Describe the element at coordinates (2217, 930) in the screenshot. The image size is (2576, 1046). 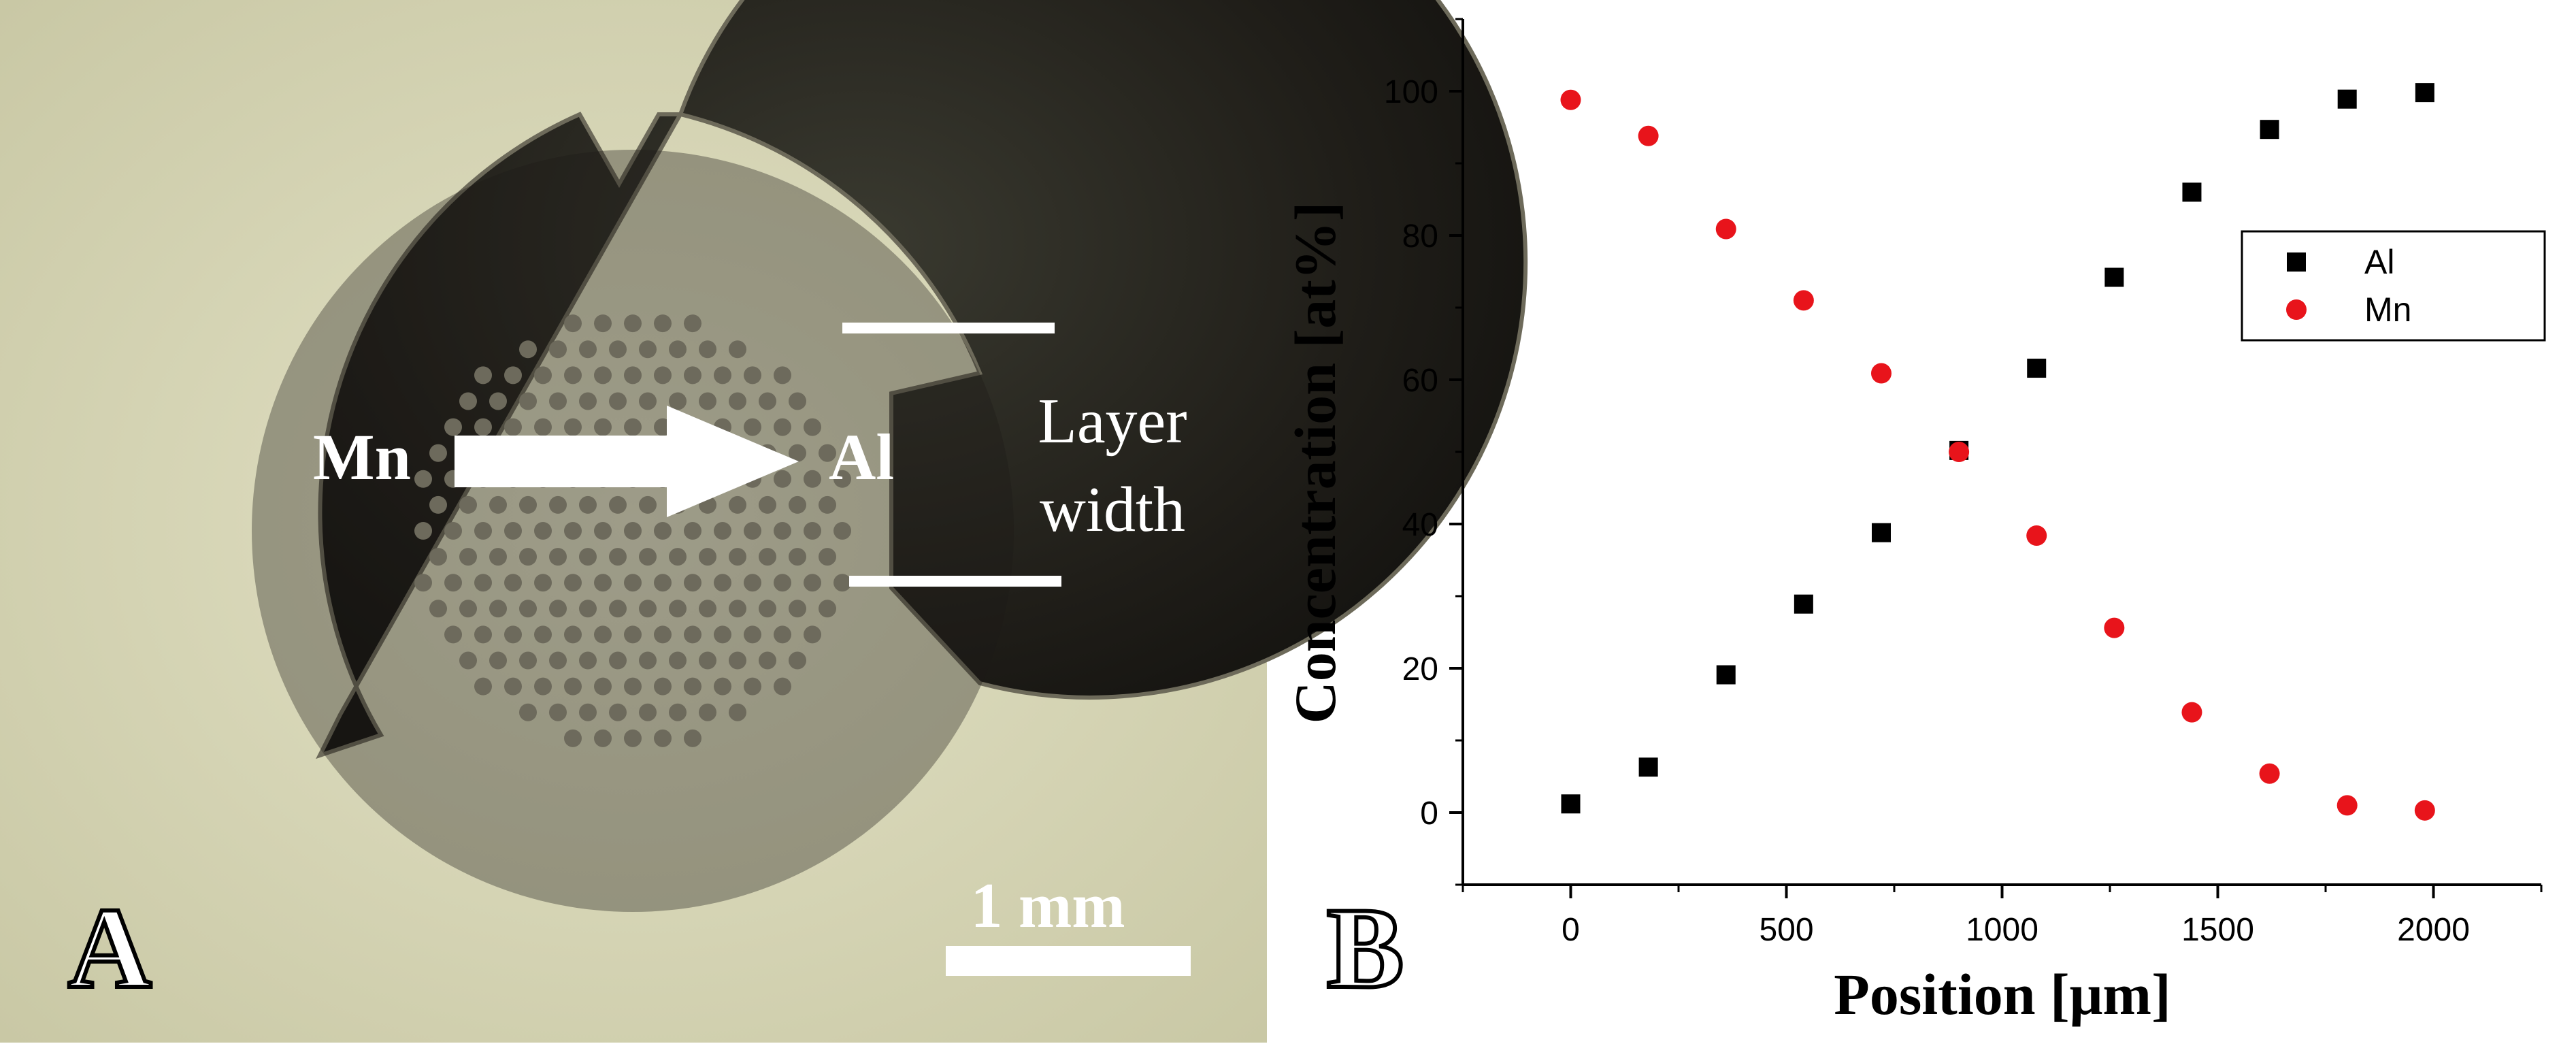
I see `x-tick-label: 1500` at that location.